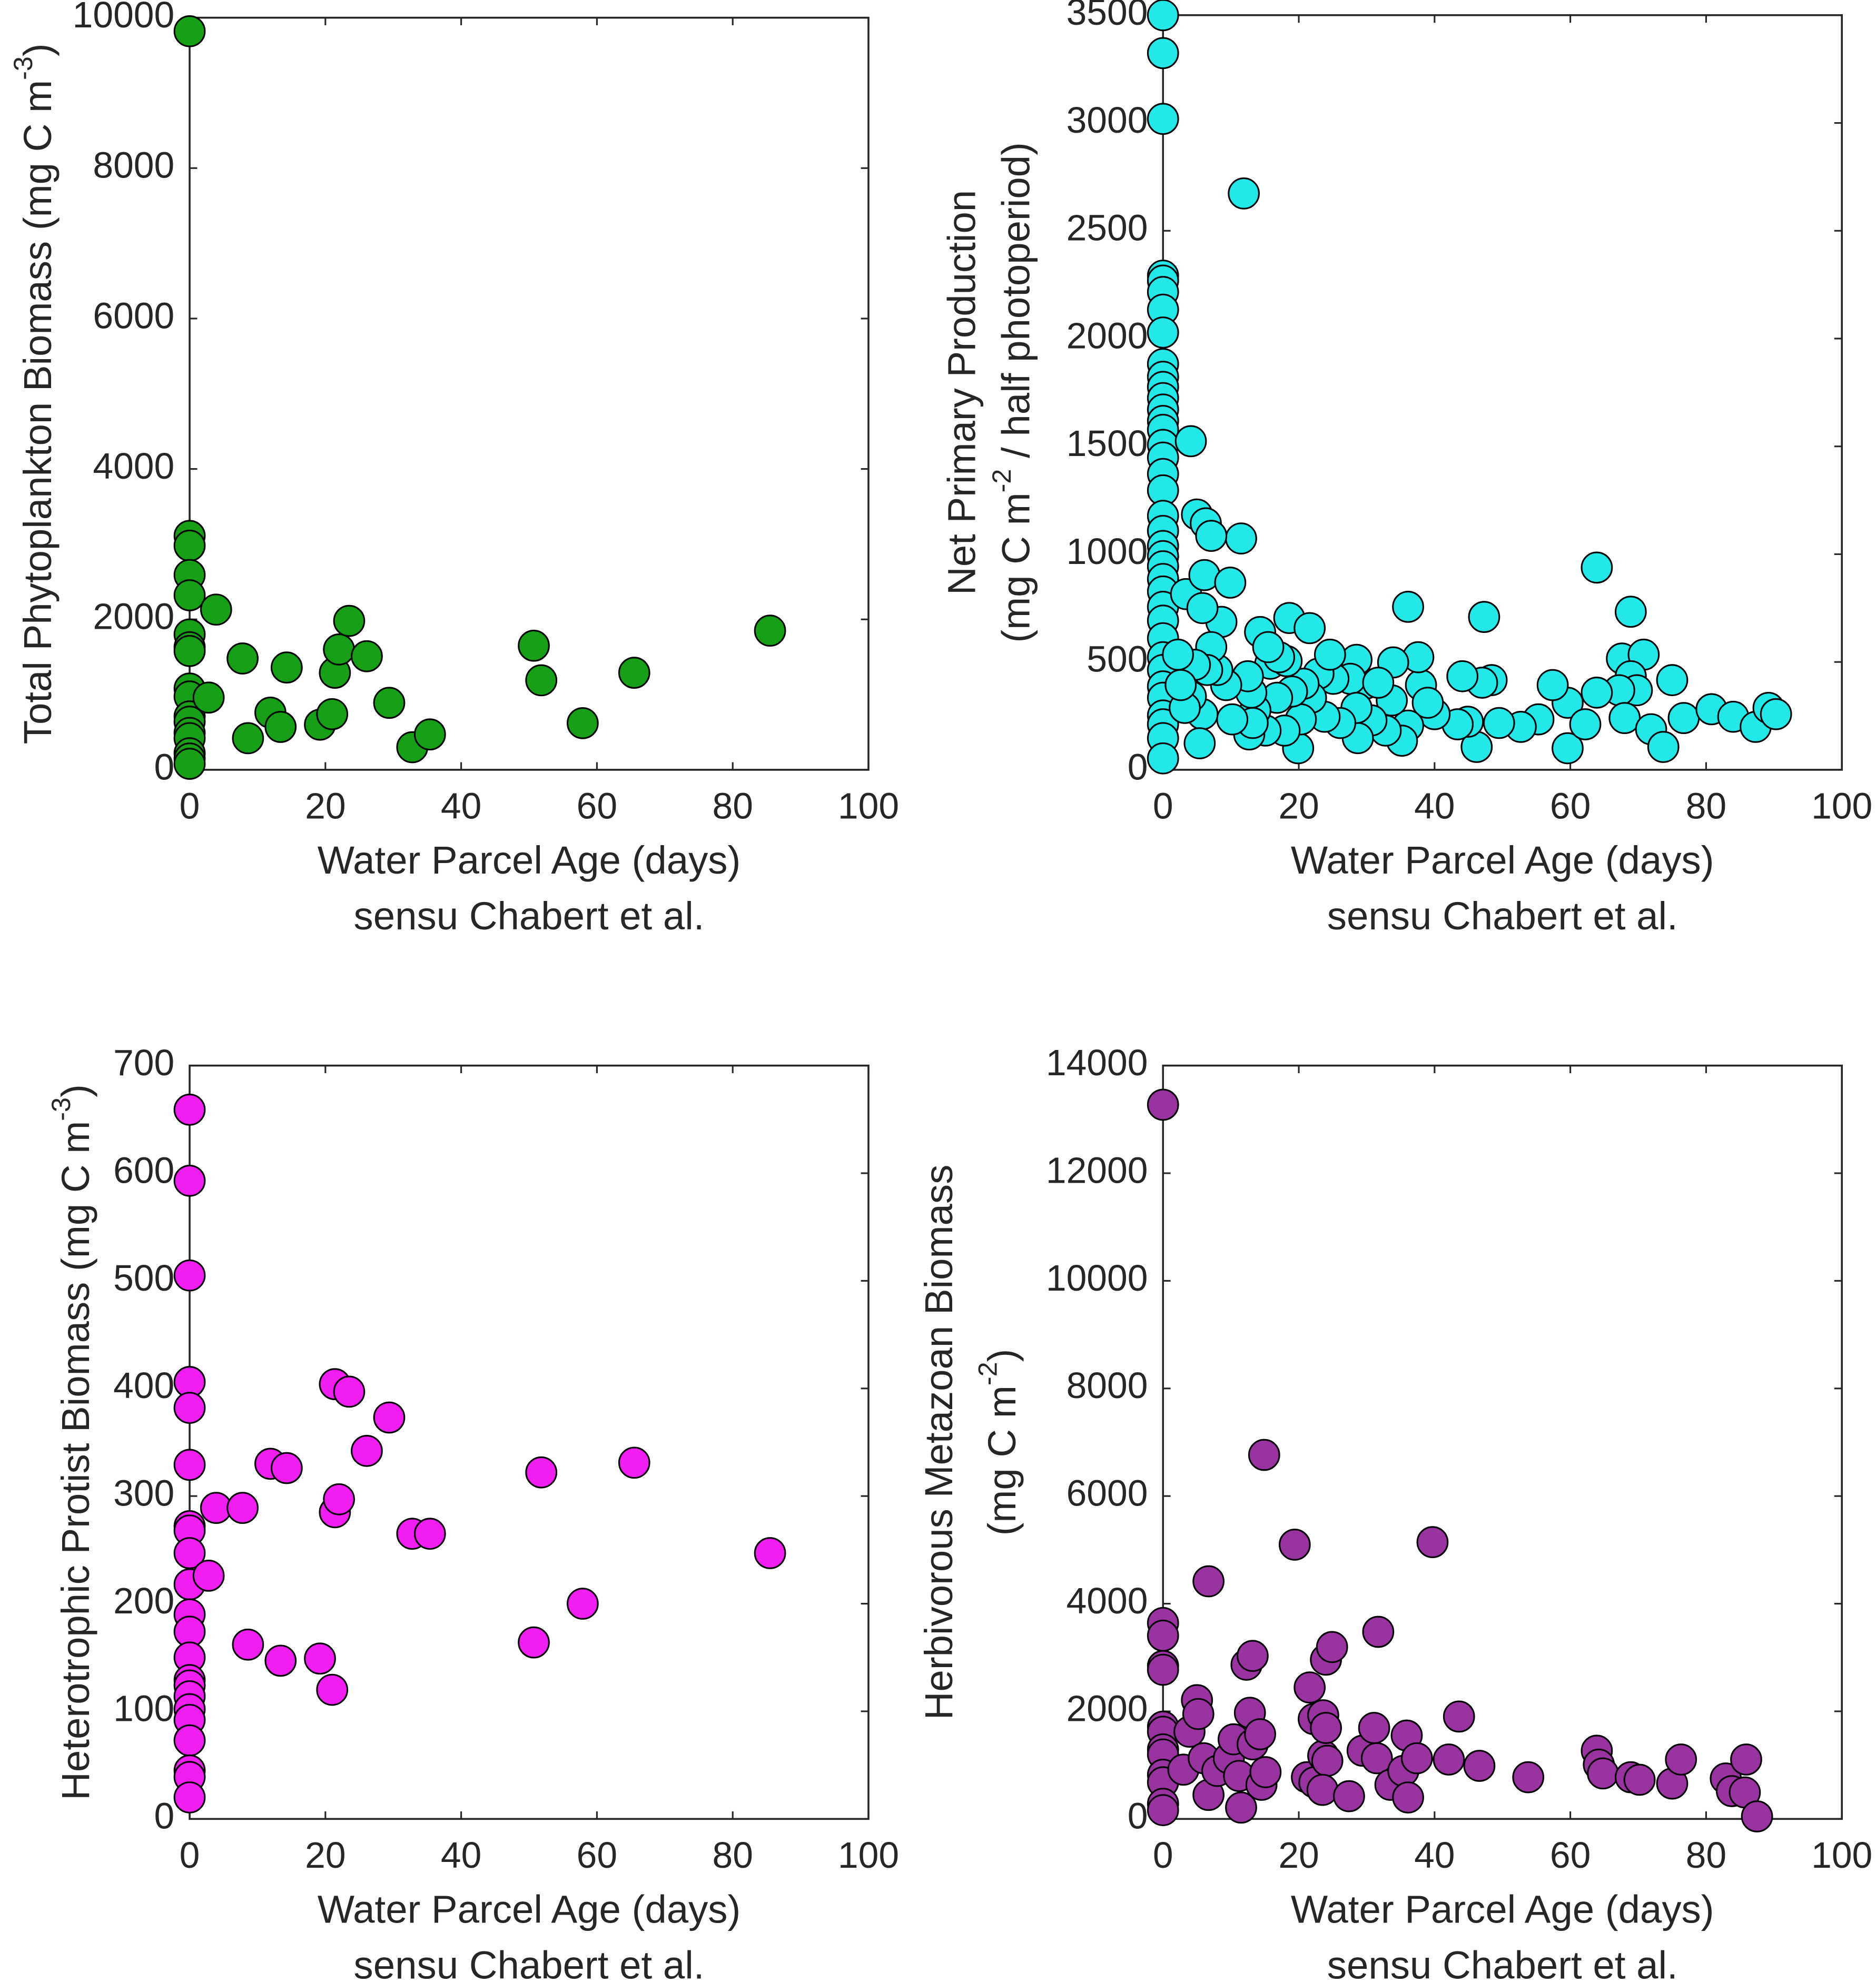 The width and height of the screenshot is (1876, 1982). Describe the element at coordinates (988, 1373) in the screenshot. I see `superscript: -2` at that location.